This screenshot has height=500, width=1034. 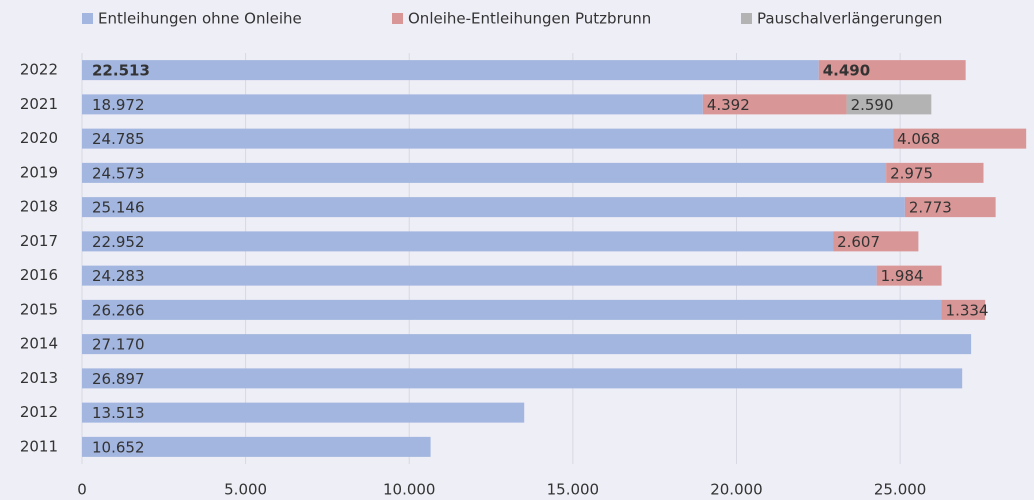 What do you see at coordinates (39, 241) in the screenshot?
I see `y-tick-label: 2017` at bounding box center [39, 241].